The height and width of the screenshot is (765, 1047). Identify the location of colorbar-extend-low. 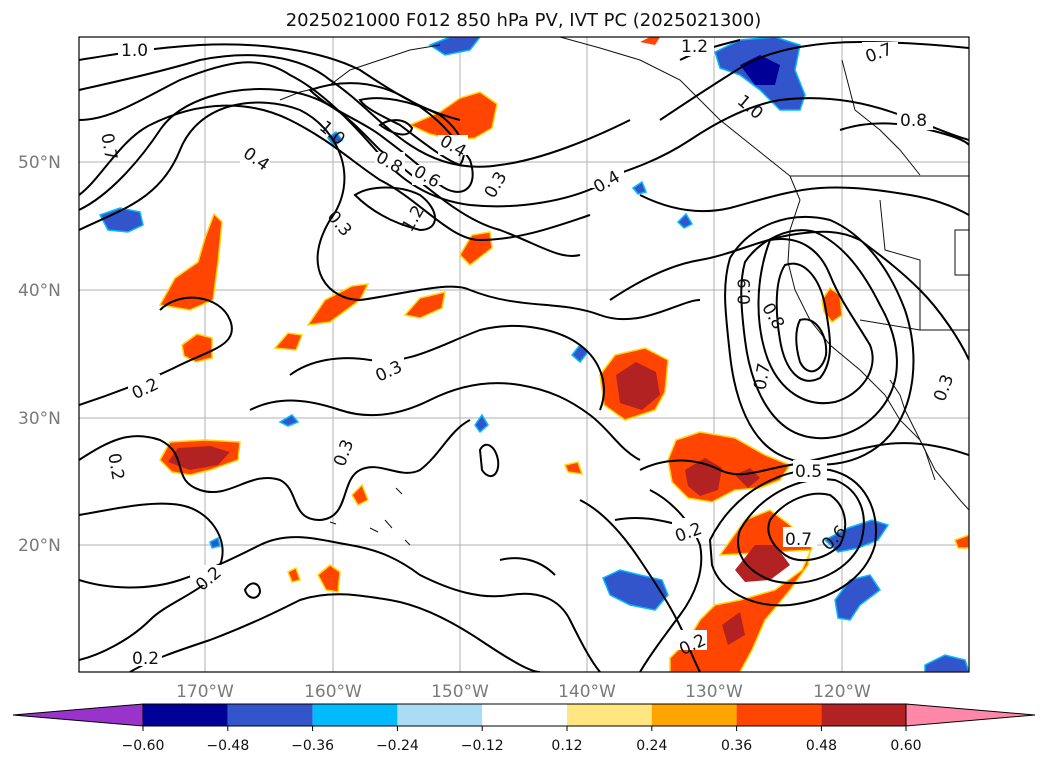
(78, 715).